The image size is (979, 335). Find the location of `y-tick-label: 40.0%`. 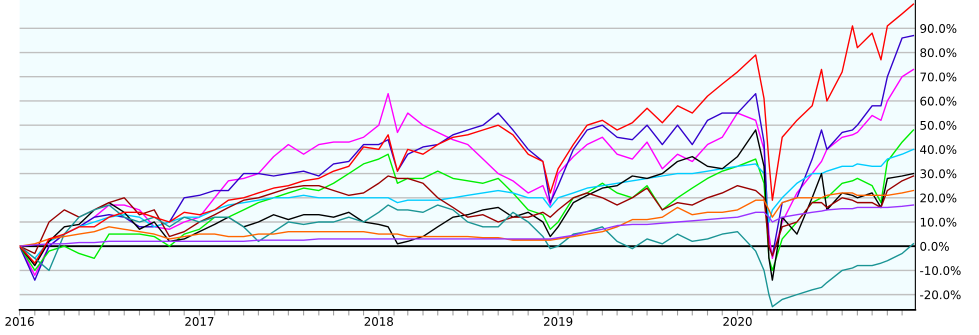

y-tick-label: 40.0% is located at coordinates (938, 149).